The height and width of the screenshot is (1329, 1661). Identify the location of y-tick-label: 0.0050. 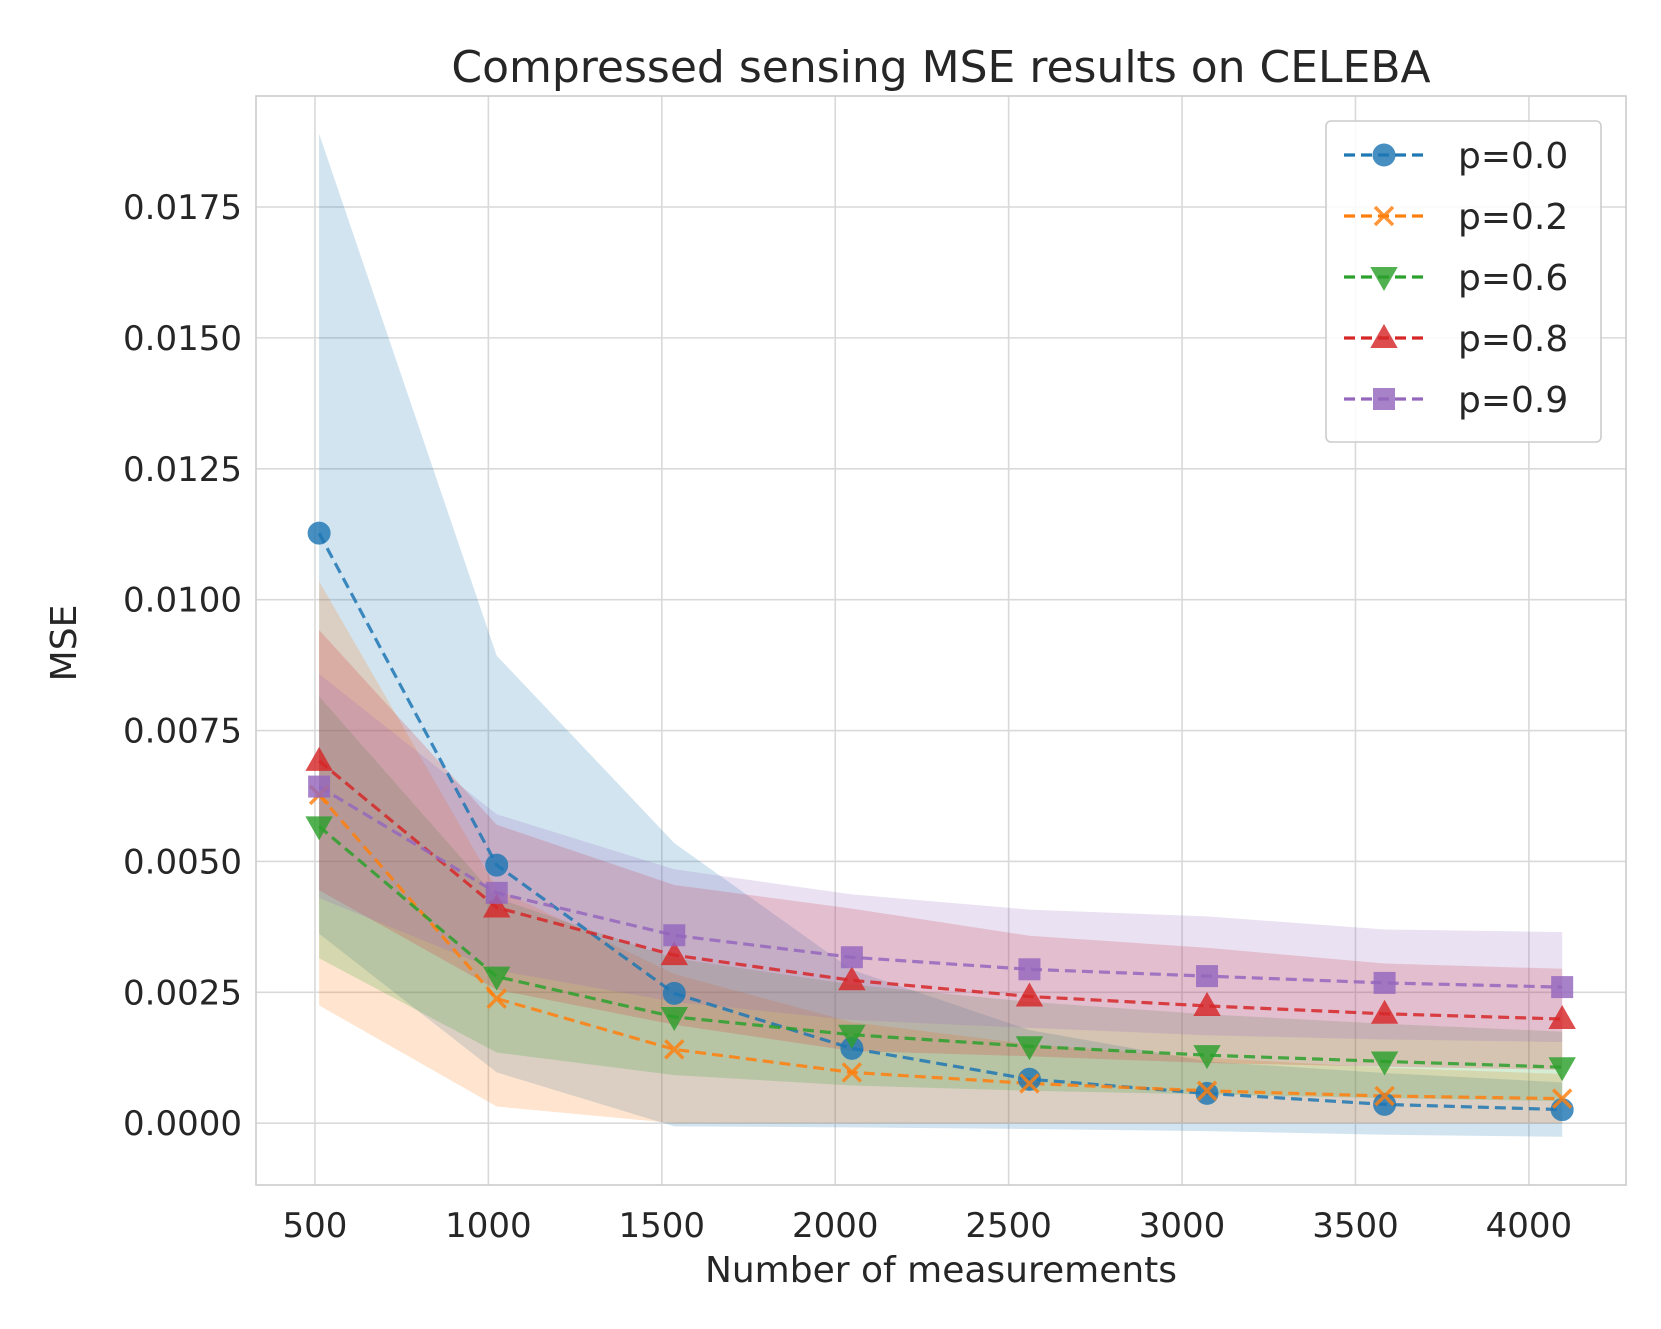
(182, 862).